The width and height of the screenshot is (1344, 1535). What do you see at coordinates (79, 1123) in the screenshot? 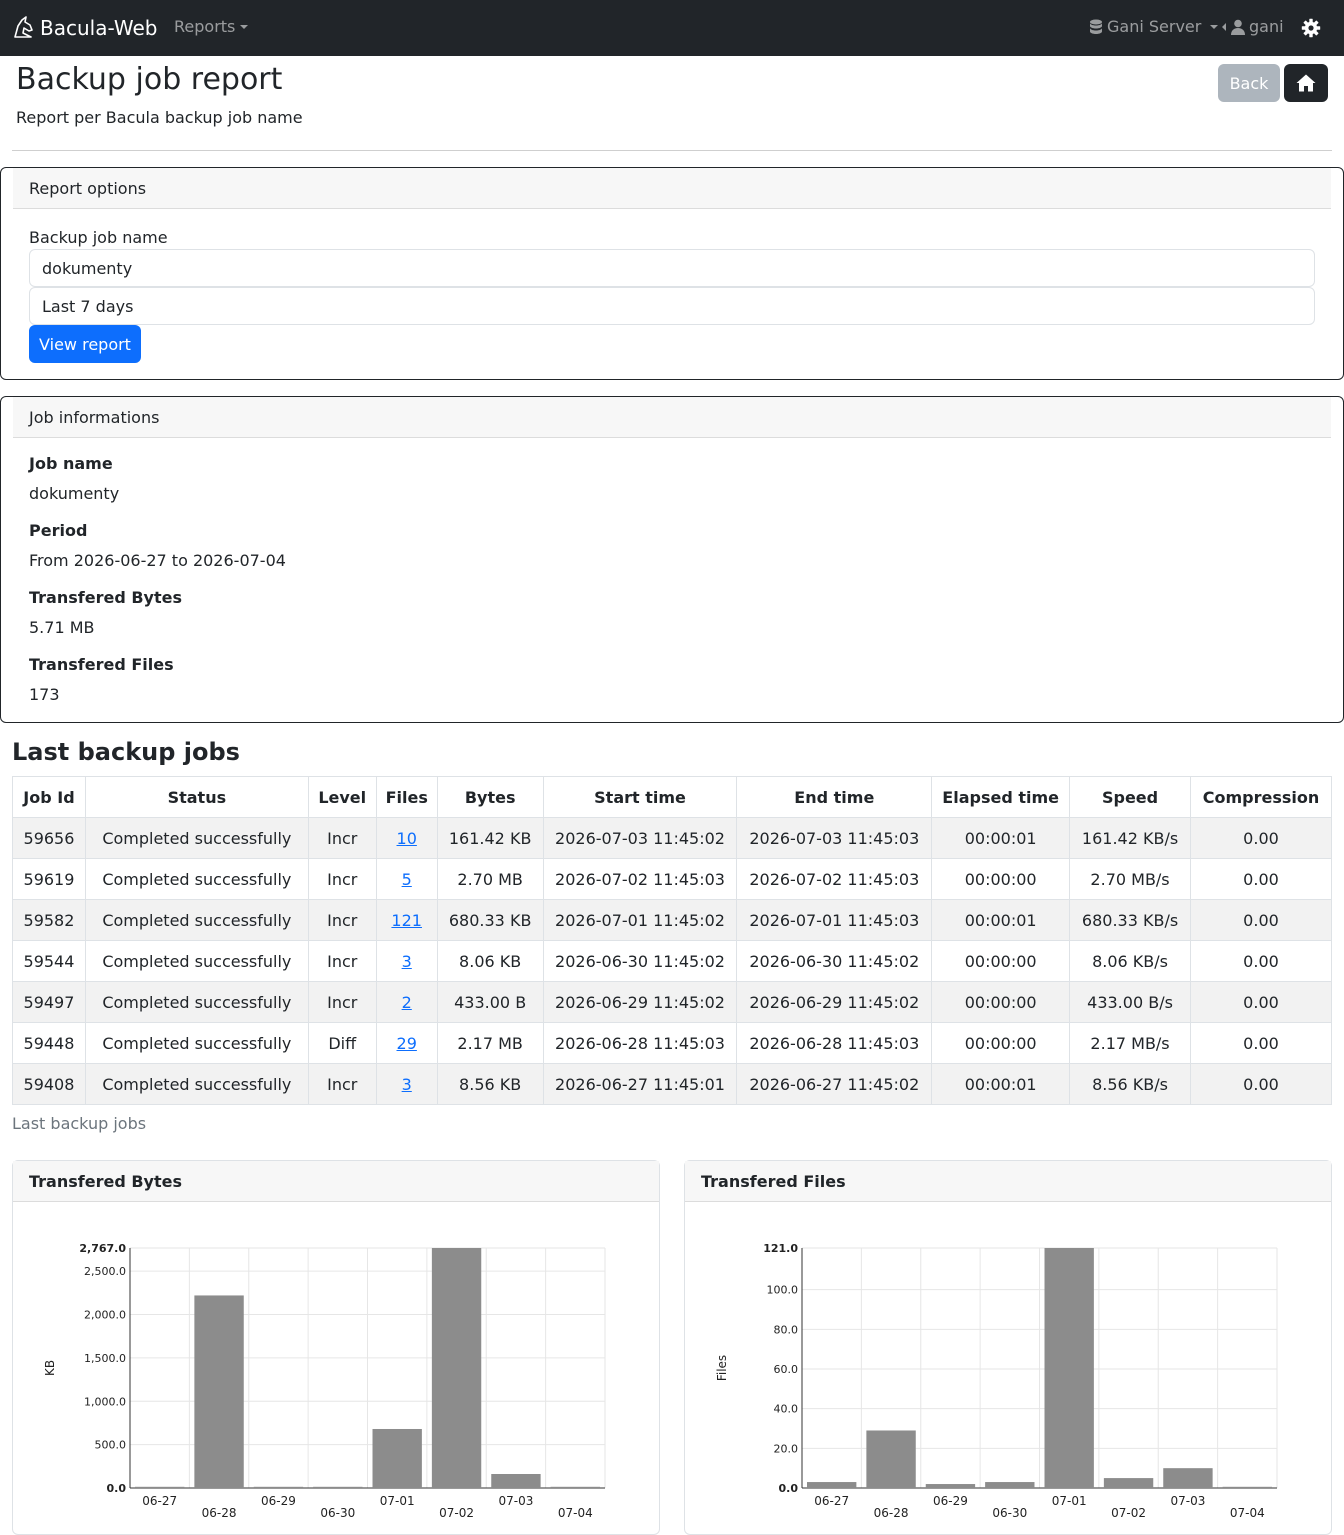
I see `table-caption: Last backup jobs` at bounding box center [79, 1123].